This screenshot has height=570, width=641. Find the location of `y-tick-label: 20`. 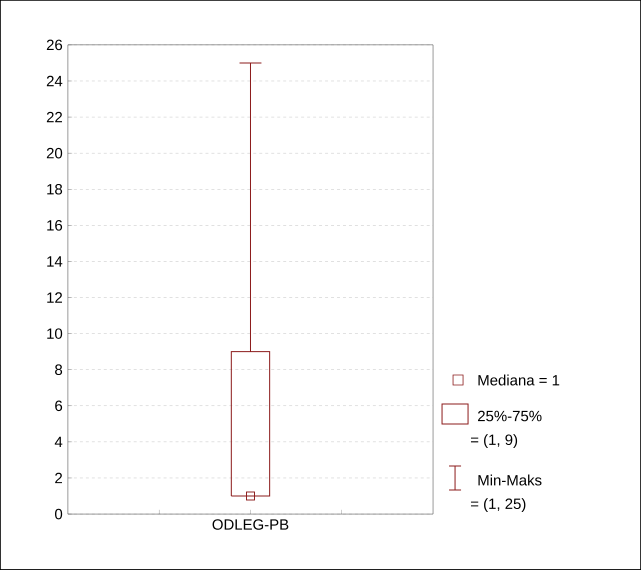

y-tick-label: 20 is located at coordinates (54, 153).